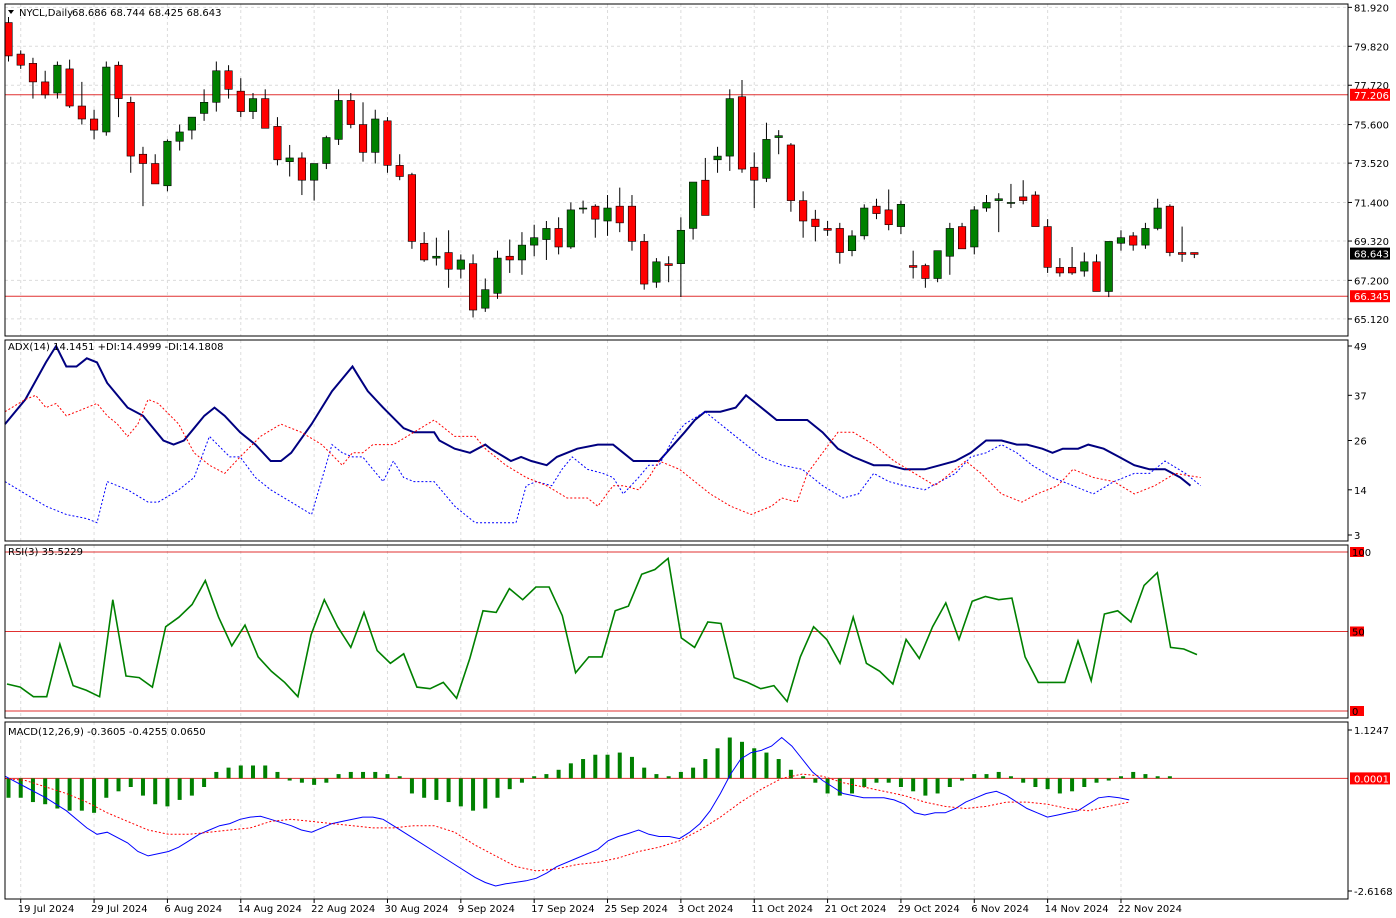  What do you see at coordinates (562, 909) in the screenshot?
I see `time-tick-label: 17 Sep 2024` at bounding box center [562, 909].